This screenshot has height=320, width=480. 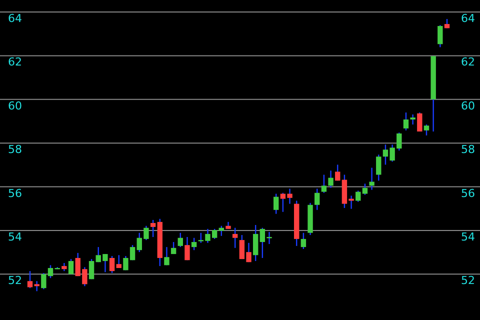 I want to click on y2-tick-label: 60, so click(x=468, y=105).